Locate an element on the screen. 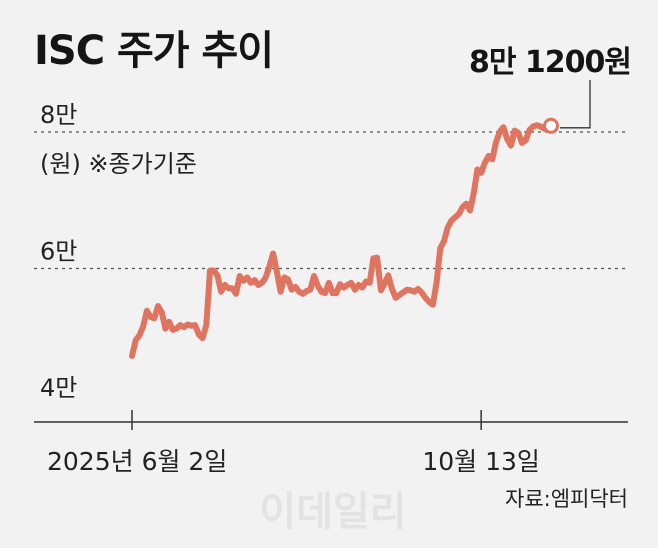 The width and height of the screenshot is (658, 548). last-value-label: 8만 1200원 is located at coordinates (550, 62).